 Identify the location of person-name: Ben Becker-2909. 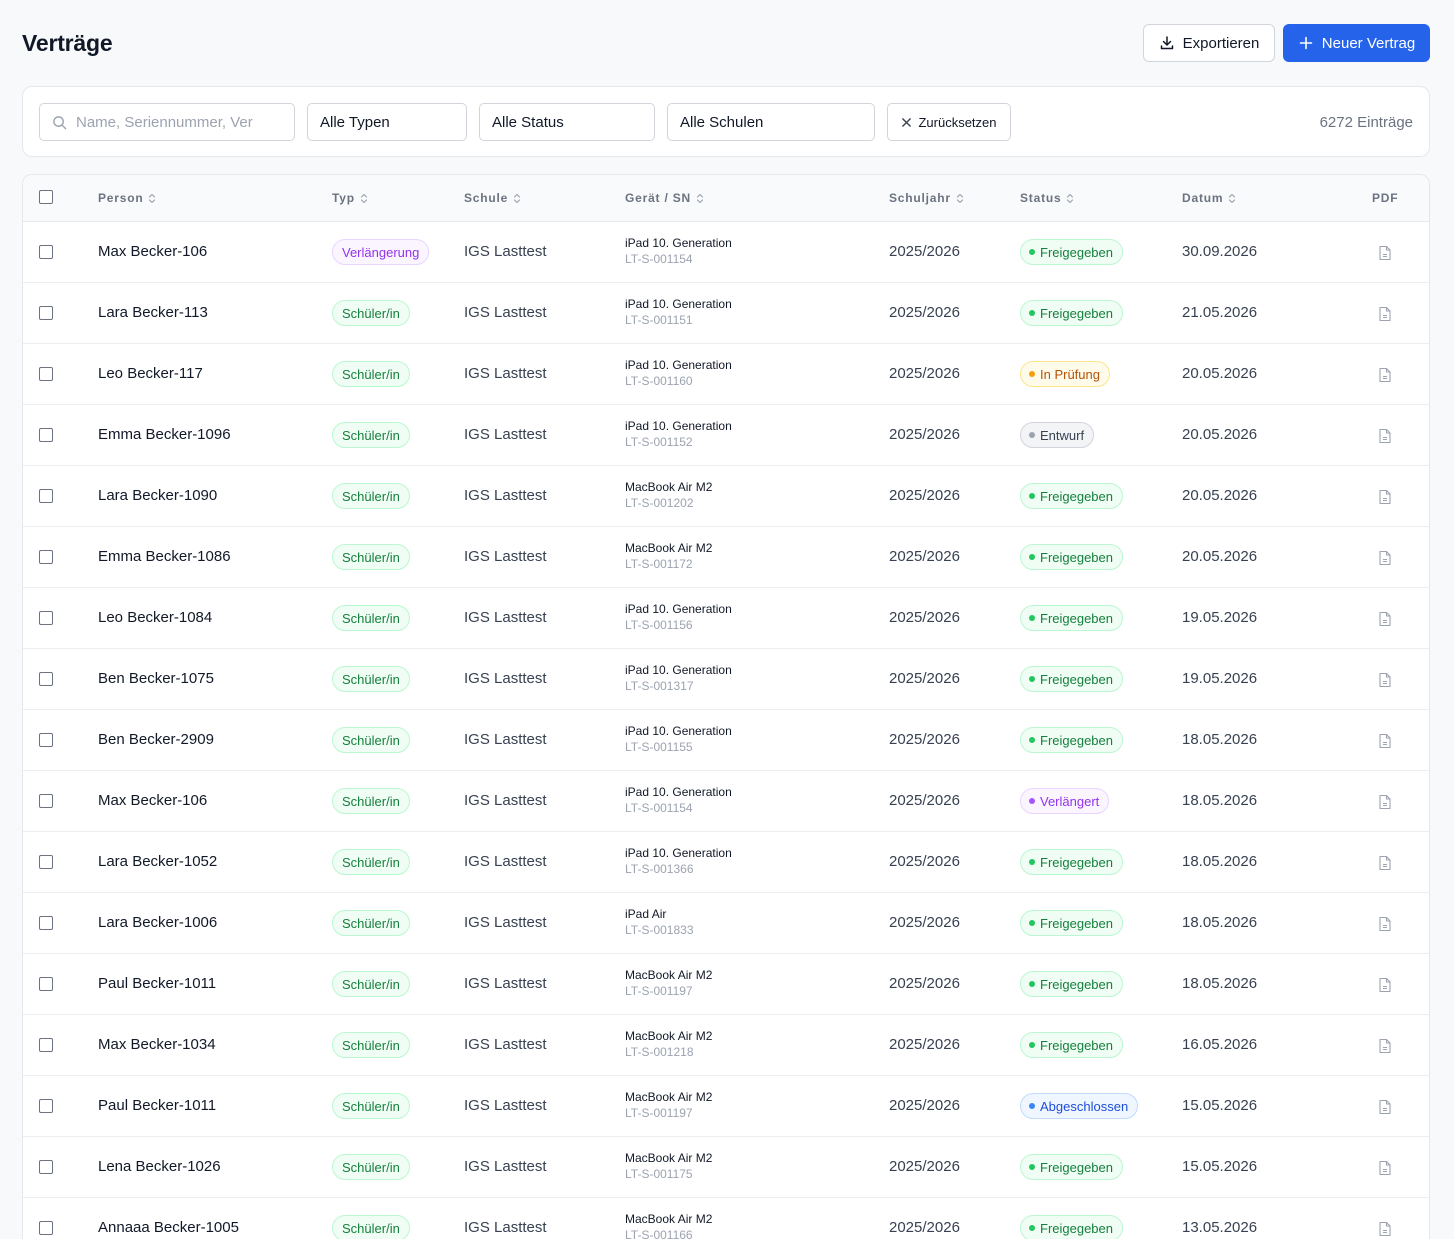
(156, 739).